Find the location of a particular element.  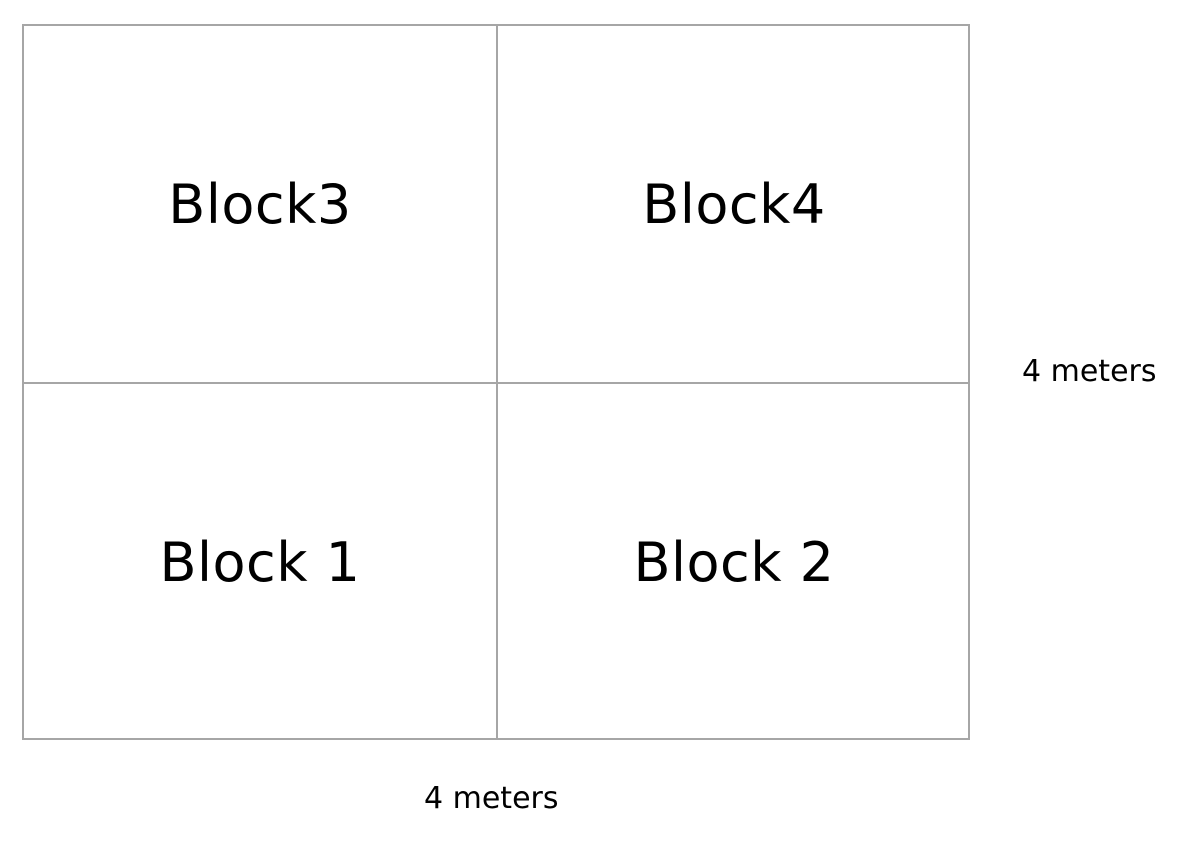

block-4-label: Block4 is located at coordinates (734, 204).